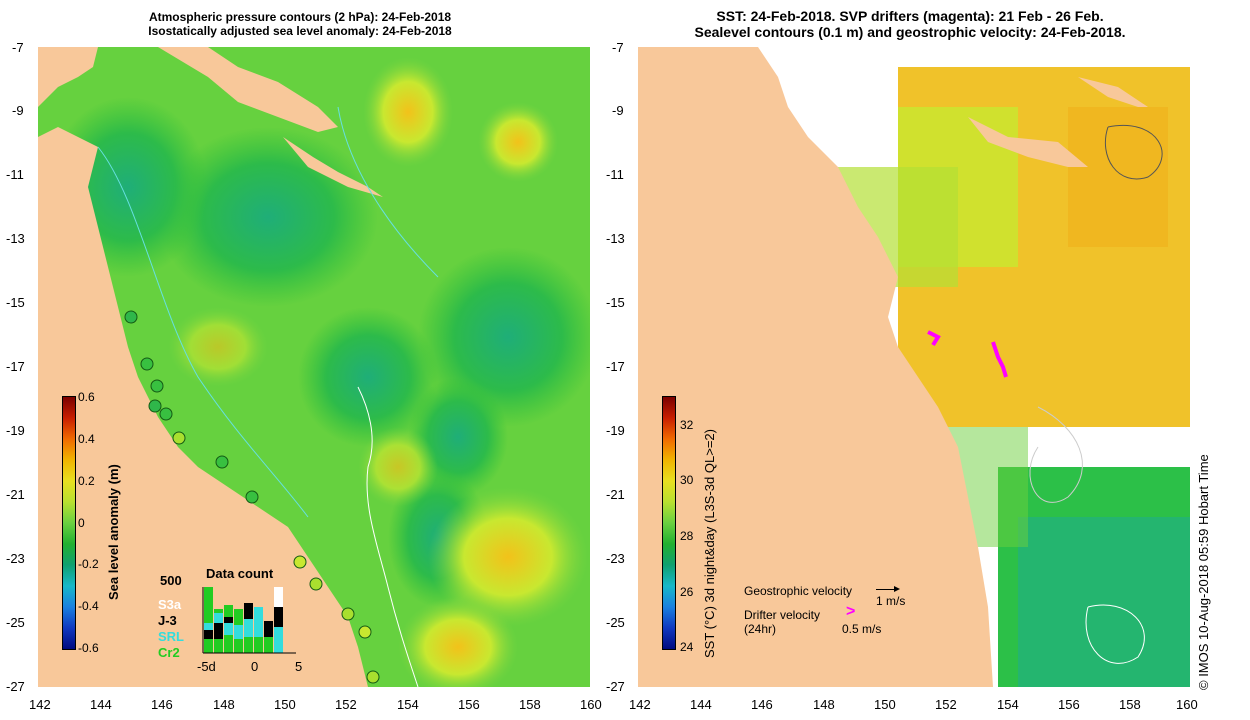 The height and width of the screenshot is (720, 1250). What do you see at coordinates (162, 704) in the screenshot?
I see `left-x-tick: 146` at bounding box center [162, 704].